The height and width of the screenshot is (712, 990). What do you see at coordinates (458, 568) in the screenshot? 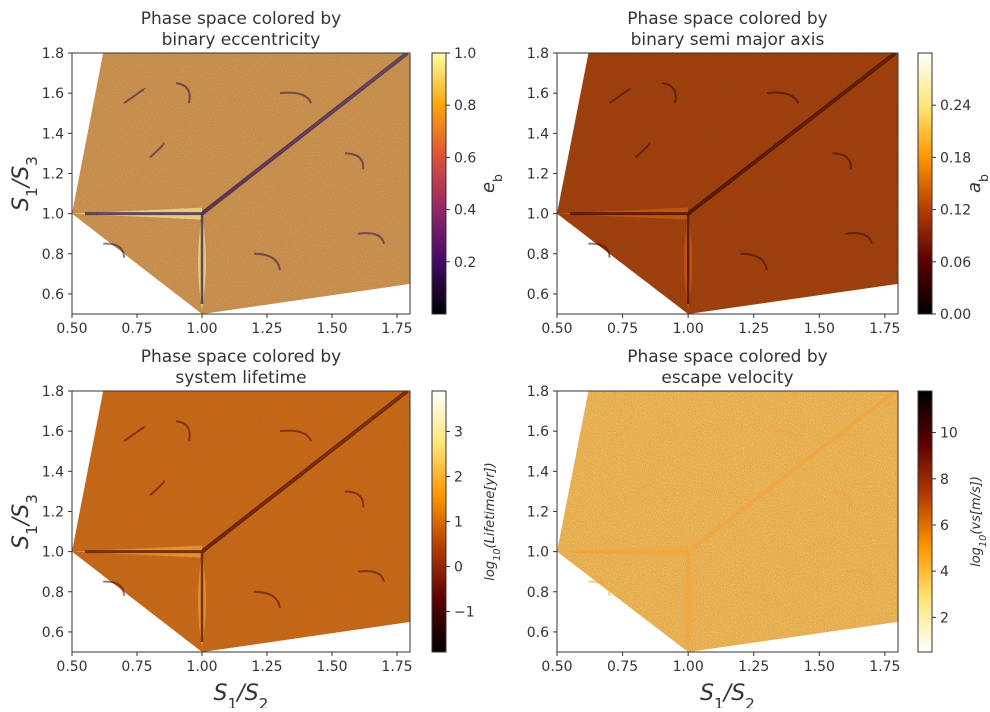
I see `colorbar-tick-label: 0` at bounding box center [458, 568].